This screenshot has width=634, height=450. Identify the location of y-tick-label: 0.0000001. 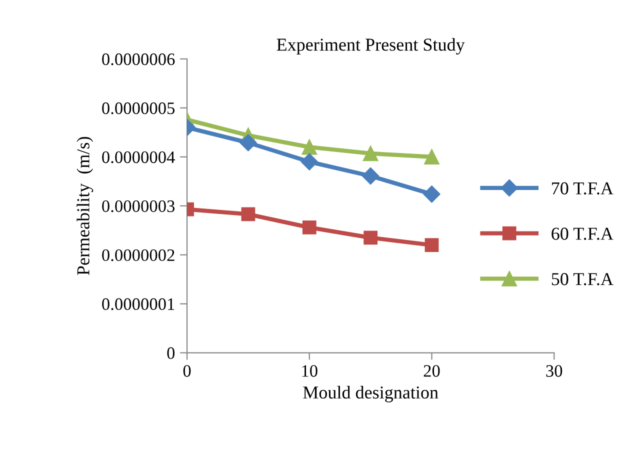
(138, 304).